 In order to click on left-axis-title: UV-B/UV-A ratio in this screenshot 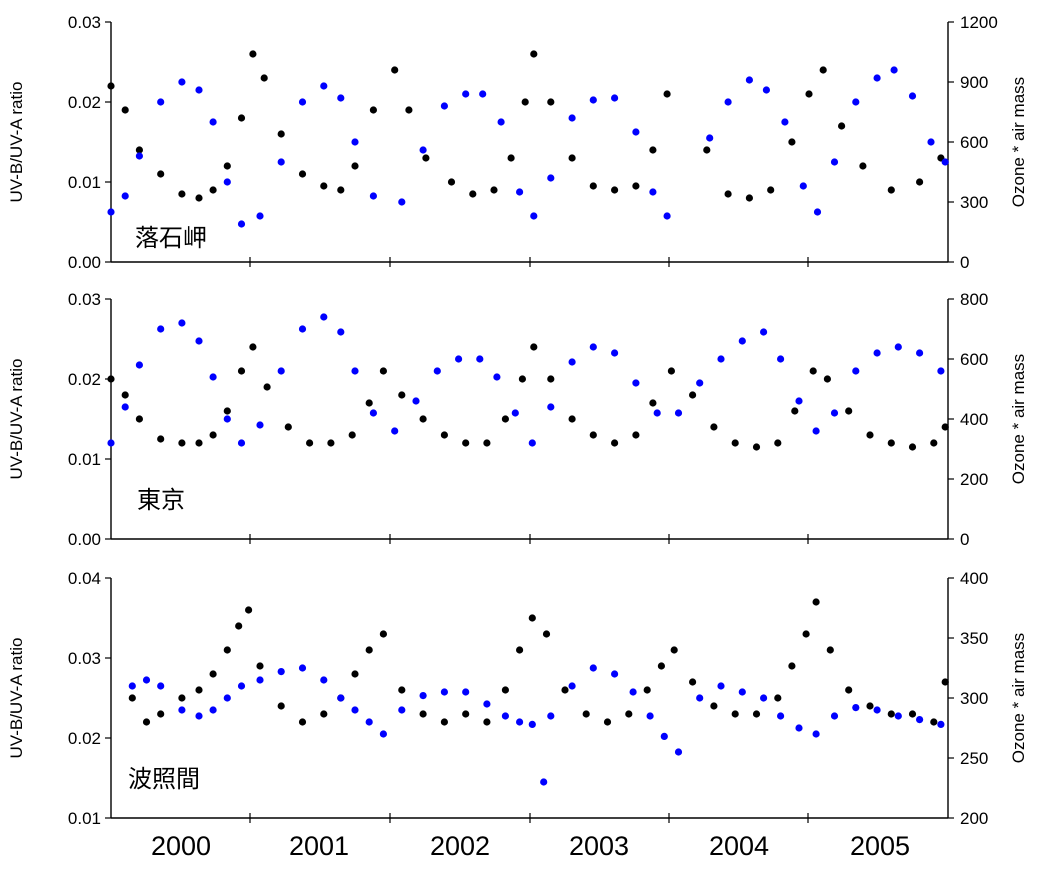, I will do `click(16, 698)`.